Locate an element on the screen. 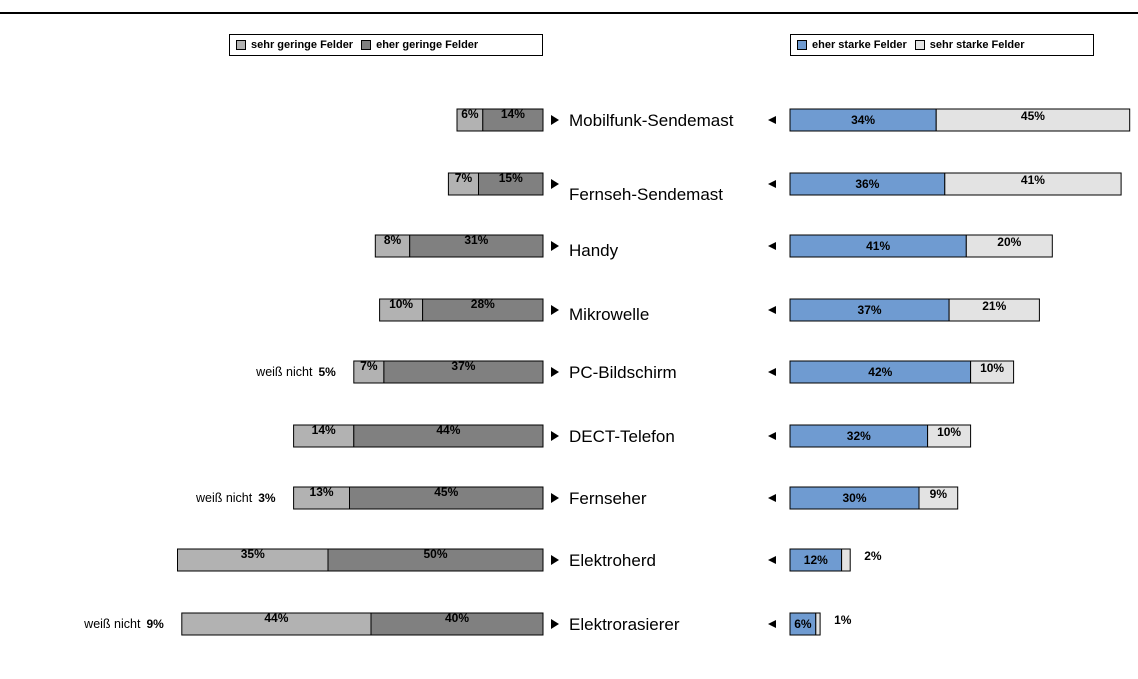 This screenshot has width=1138, height=679. label-sehr-stark-fernseh-sendemast: 41% is located at coordinates (1033, 180).